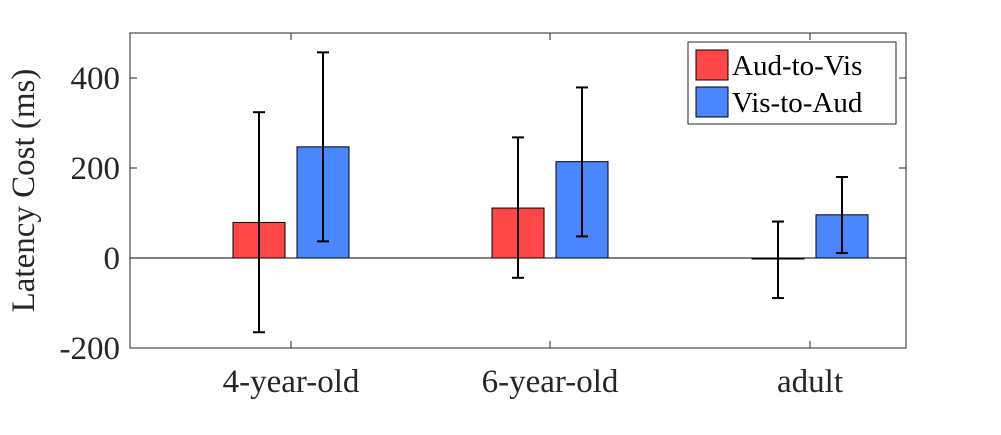 The image size is (1001, 435). What do you see at coordinates (24, 191) in the screenshot?
I see `y-axis-label: Latency Cost (ms)` at bounding box center [24, 191].